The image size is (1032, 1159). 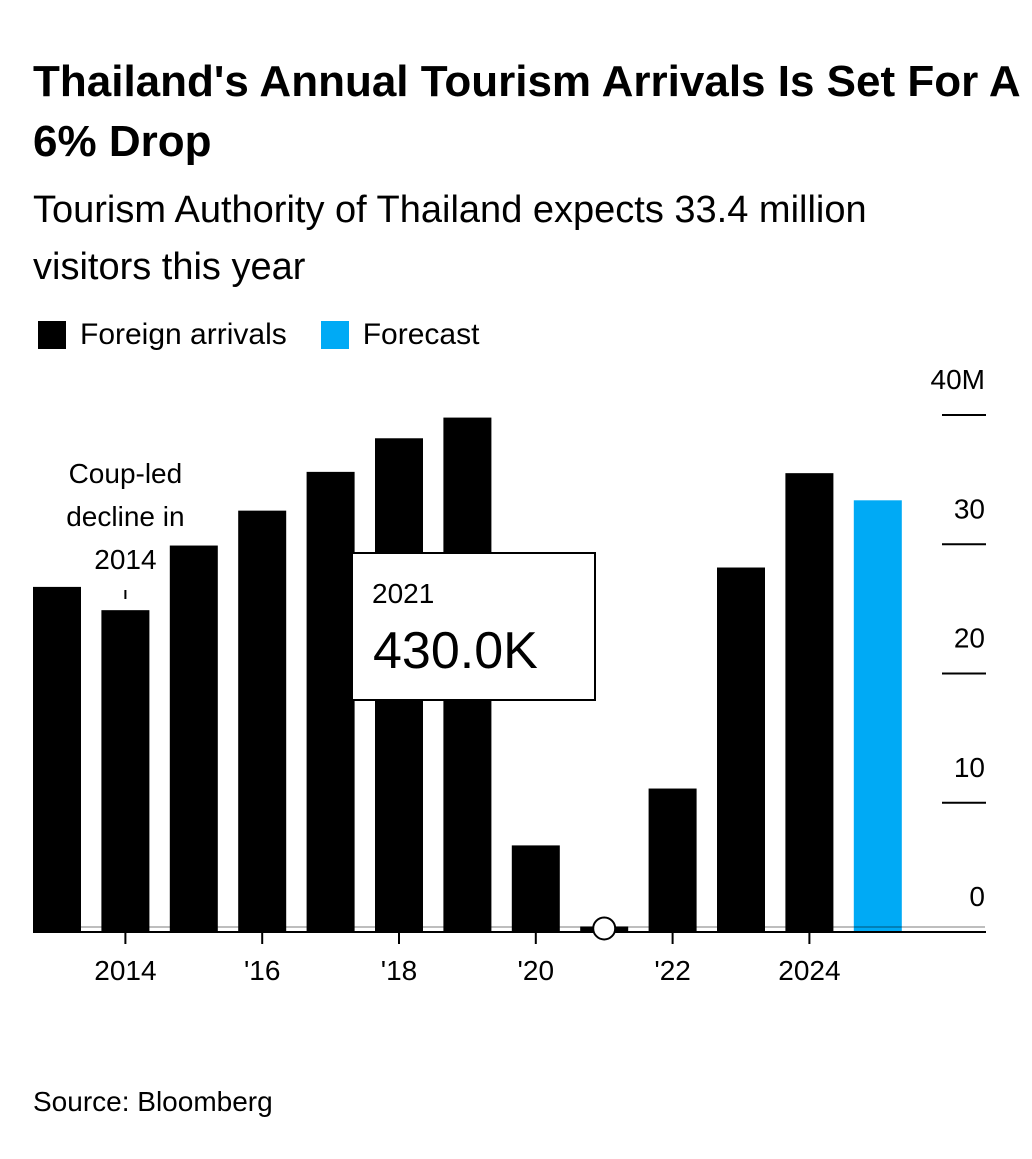 What do you see at coordinates (125, 970) in the screenshot?
I see `x-tick-label: 2014` at bounding box center [125, 970].